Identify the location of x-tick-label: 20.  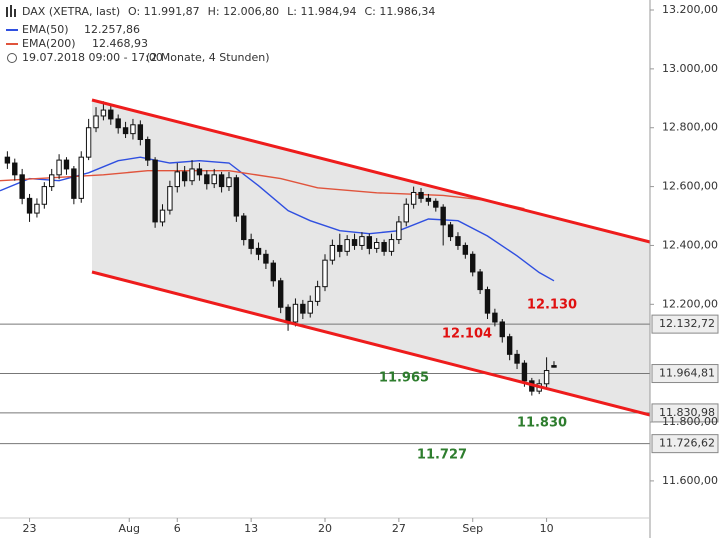
(325, 528).